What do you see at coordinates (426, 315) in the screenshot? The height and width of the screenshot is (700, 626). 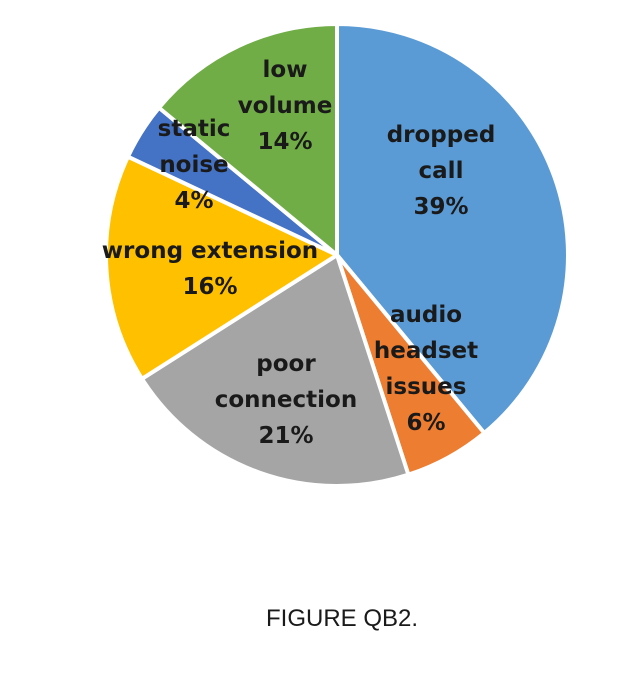 I see `slice-name: audio` at bounding box center [426, 315].